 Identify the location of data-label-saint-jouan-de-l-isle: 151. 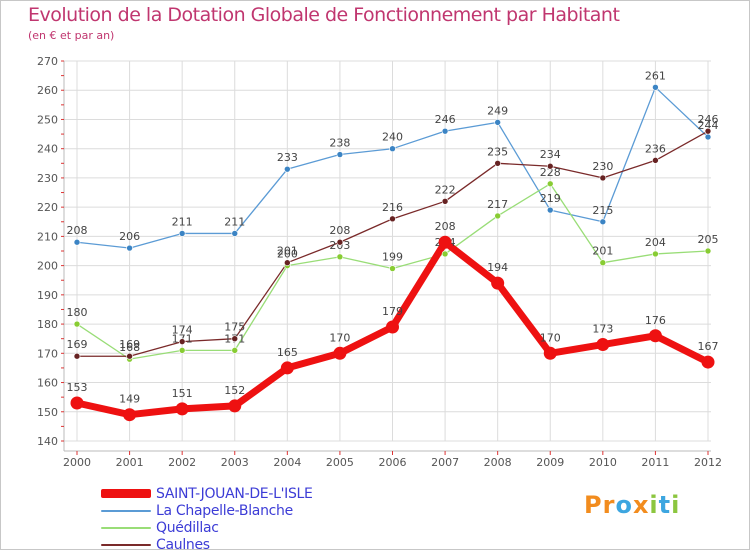
(182, 393).